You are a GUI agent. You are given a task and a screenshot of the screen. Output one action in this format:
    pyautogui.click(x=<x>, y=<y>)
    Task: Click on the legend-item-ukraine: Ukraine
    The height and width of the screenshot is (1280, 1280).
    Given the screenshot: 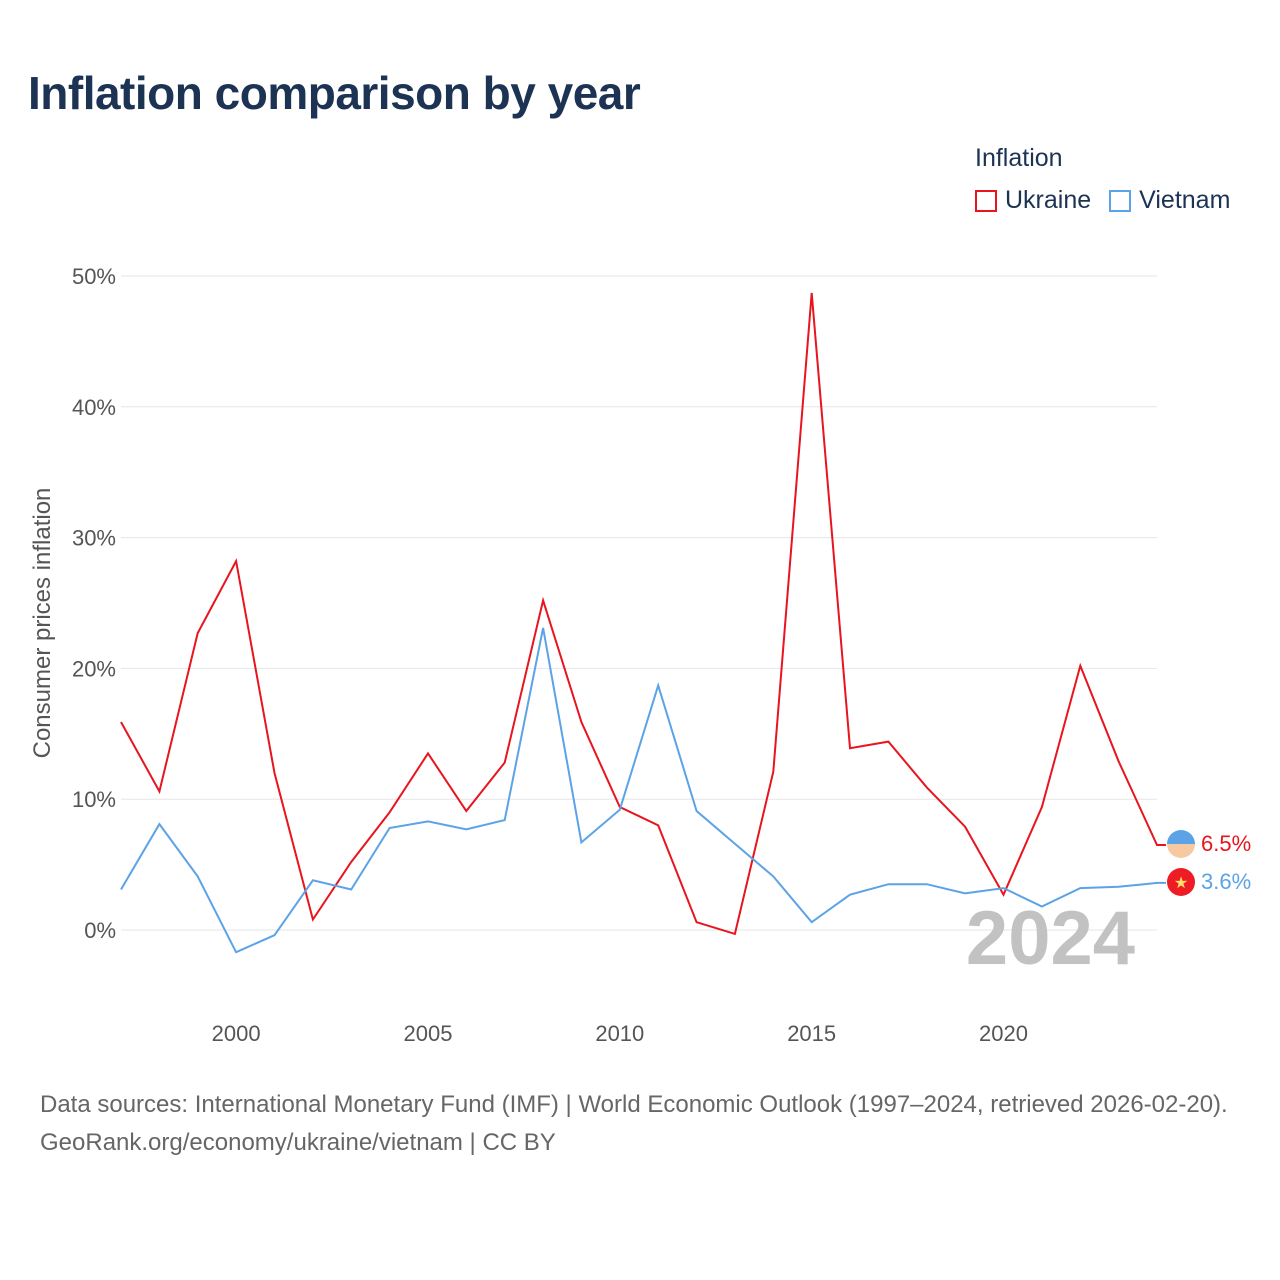 What is the action you would take?
    pyautogui.click(x=1033, y=200)
    